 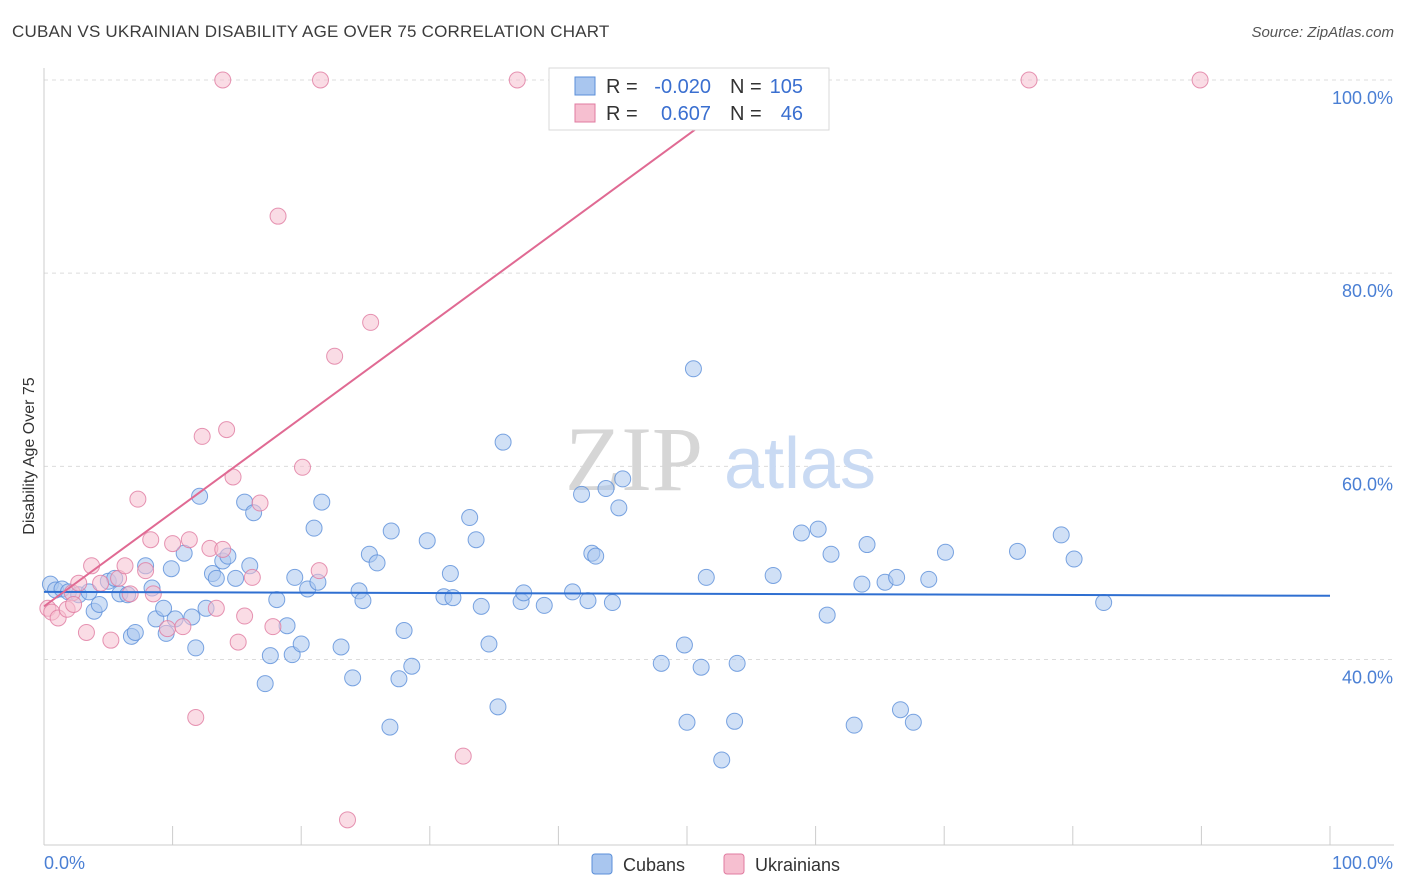 What do you see at coordinates (746, 114) in the screenshot?
I see `stats-n-label: N =` at bounding box center [746, 114].